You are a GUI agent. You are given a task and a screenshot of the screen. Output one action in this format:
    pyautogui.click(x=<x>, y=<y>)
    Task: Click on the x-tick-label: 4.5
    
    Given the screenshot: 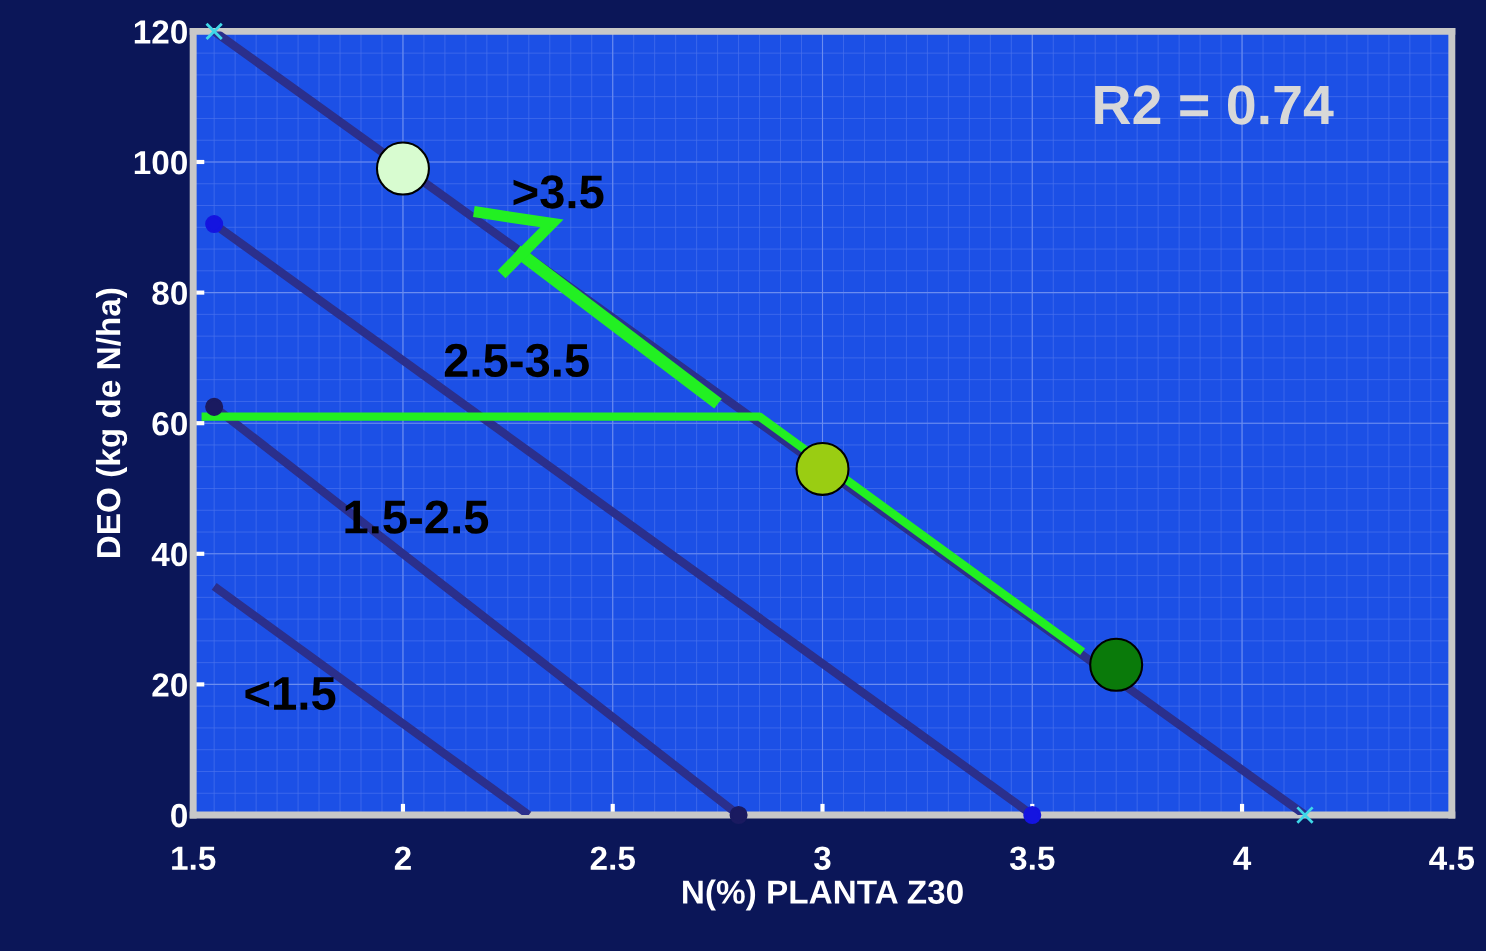 What is the action you would take?
    pyautogui.click(x=1452, y=858)
    